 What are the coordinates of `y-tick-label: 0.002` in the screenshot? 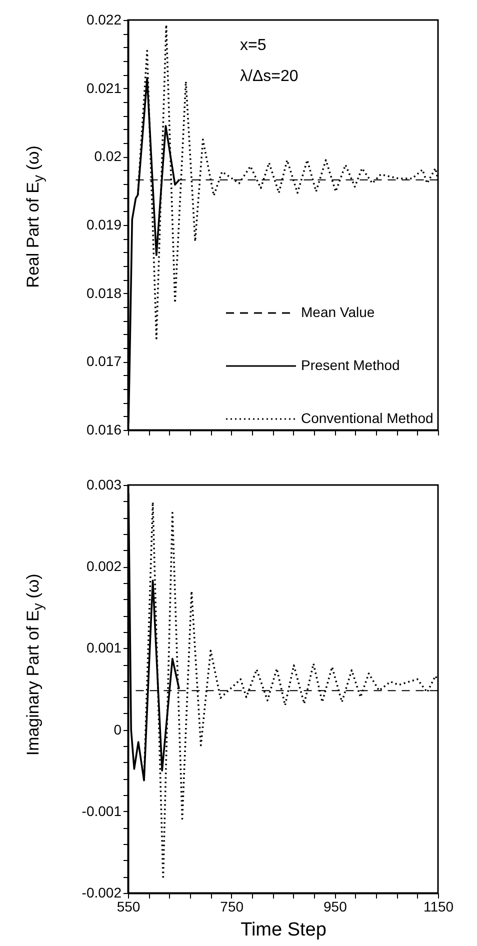 It's located at (104, 566).